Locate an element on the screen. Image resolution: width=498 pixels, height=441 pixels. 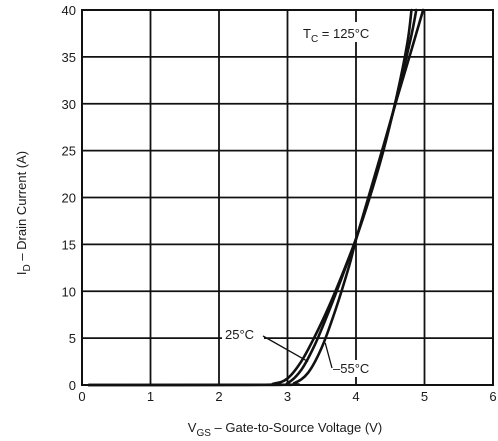
y-tick-label: 20 is located at coordinates (69, 198).